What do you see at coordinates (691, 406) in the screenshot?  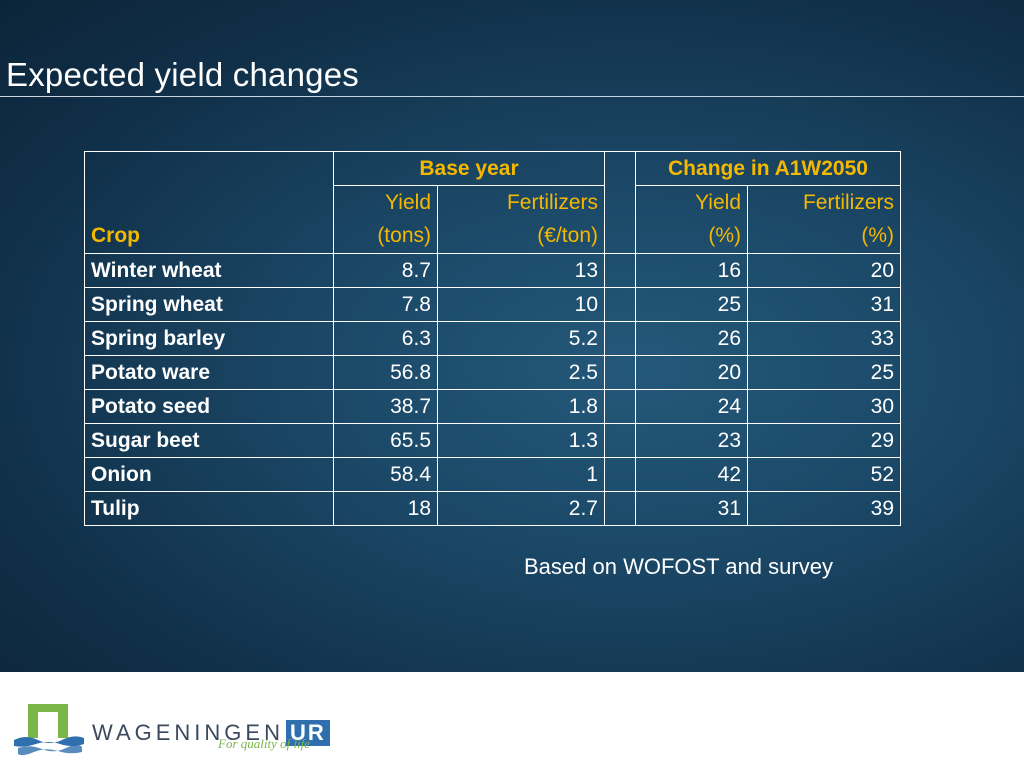 I see `chg-yield-cell: 24` at bounding box center [691, 406].